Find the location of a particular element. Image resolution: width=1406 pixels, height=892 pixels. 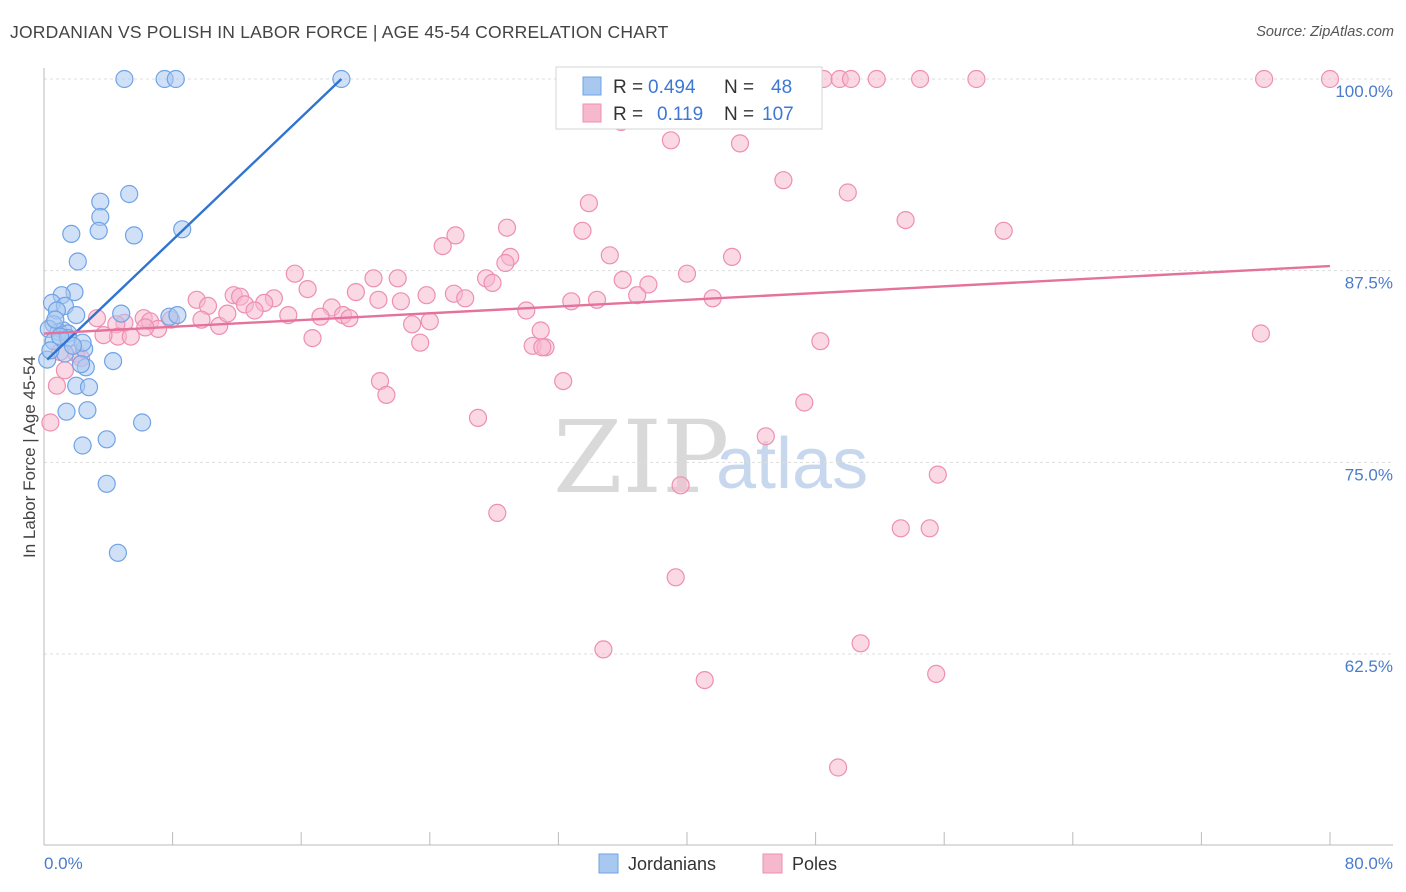

y-tick-label: 62.5% is located at coordinates (1369, 666).